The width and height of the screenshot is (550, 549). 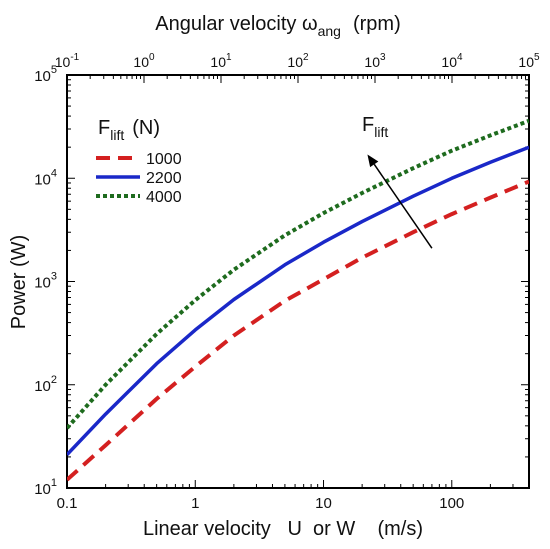 What do you see at coordinates (164, 159) in the screenshot?
I see `legend-label-1000: 1000` at bounding box center [164, 159].